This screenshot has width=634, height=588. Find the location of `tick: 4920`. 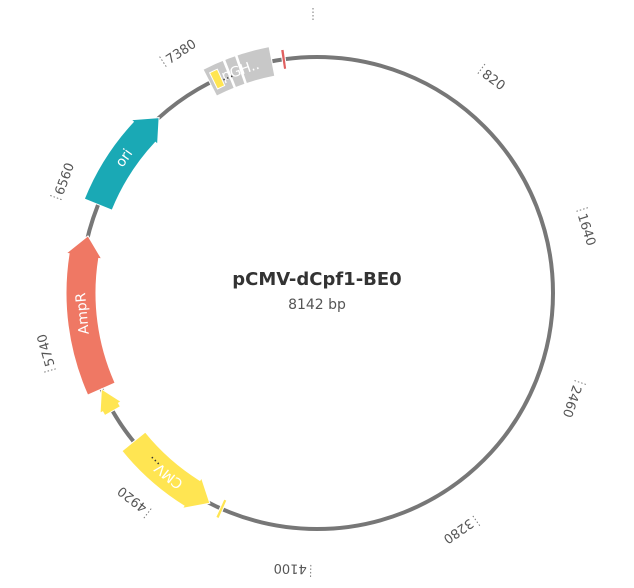

tick: 4920 is located at coordinates (134, 501).